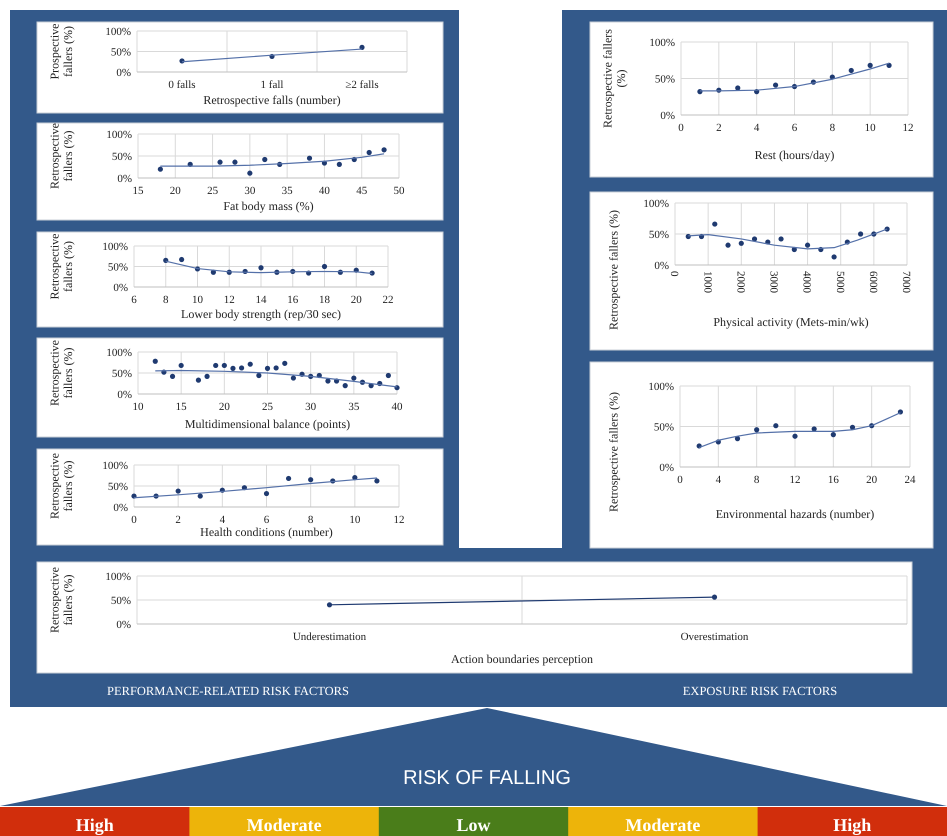 Image resolution: width=947 pixels, height=836 pixels. Describe the element at coordinates (311, 407) in the screenshot. I see `x-tick-label: 30` at that location.